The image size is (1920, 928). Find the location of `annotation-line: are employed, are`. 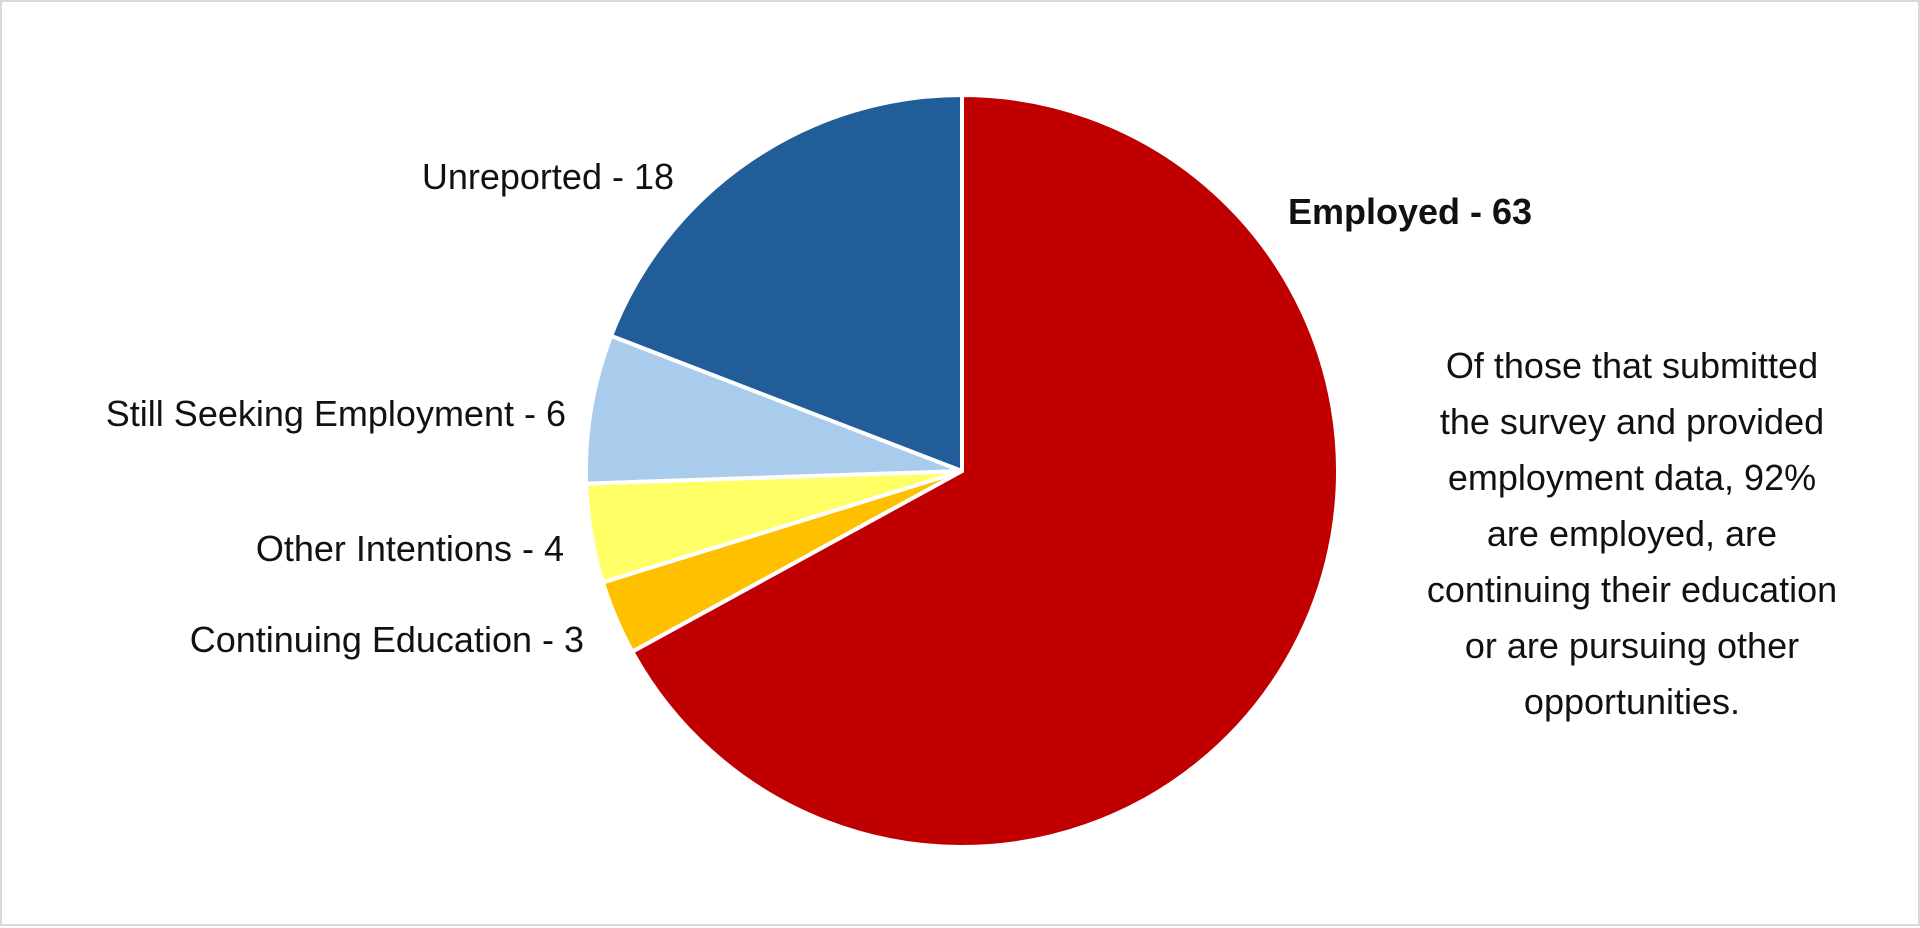

annotation-line: are employed, are is located at coordinates (1632, 533).